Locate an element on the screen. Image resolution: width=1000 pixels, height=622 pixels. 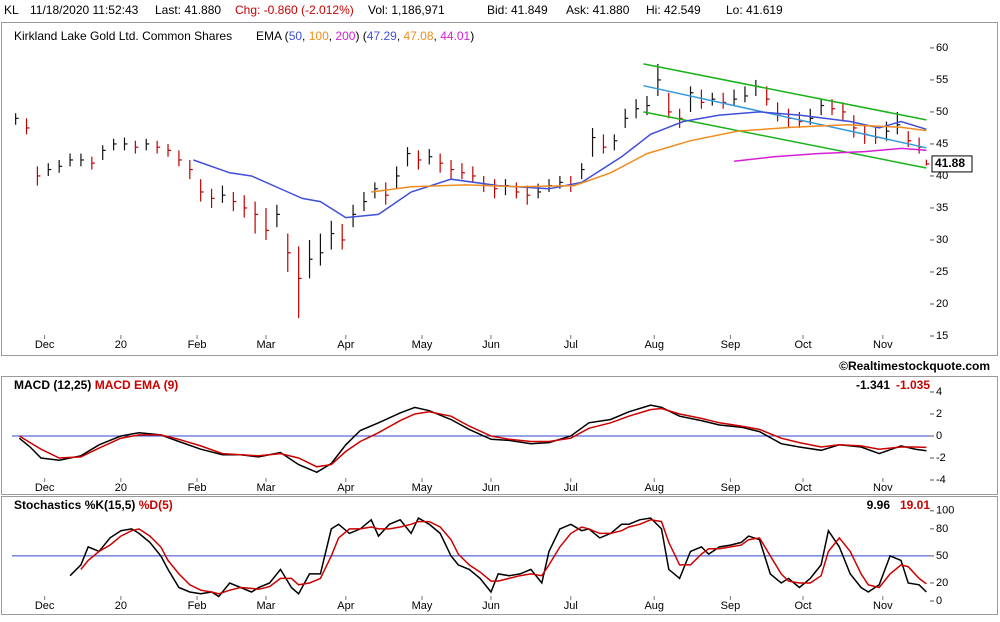
y-tick-label: 25 is located at coordinates (942, 272).